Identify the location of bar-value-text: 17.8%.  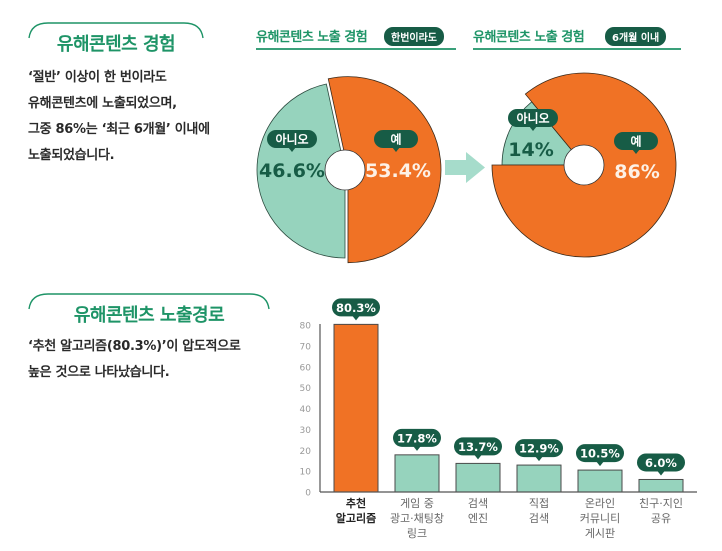
(417, 438).